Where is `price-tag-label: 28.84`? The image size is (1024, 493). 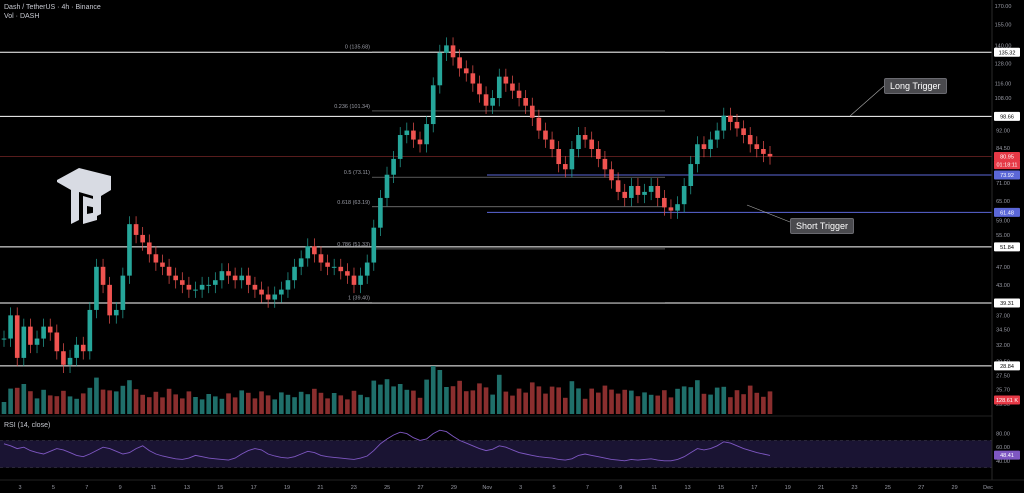
price-tag-label: 28.84 is located at coordinates (1007, 367).